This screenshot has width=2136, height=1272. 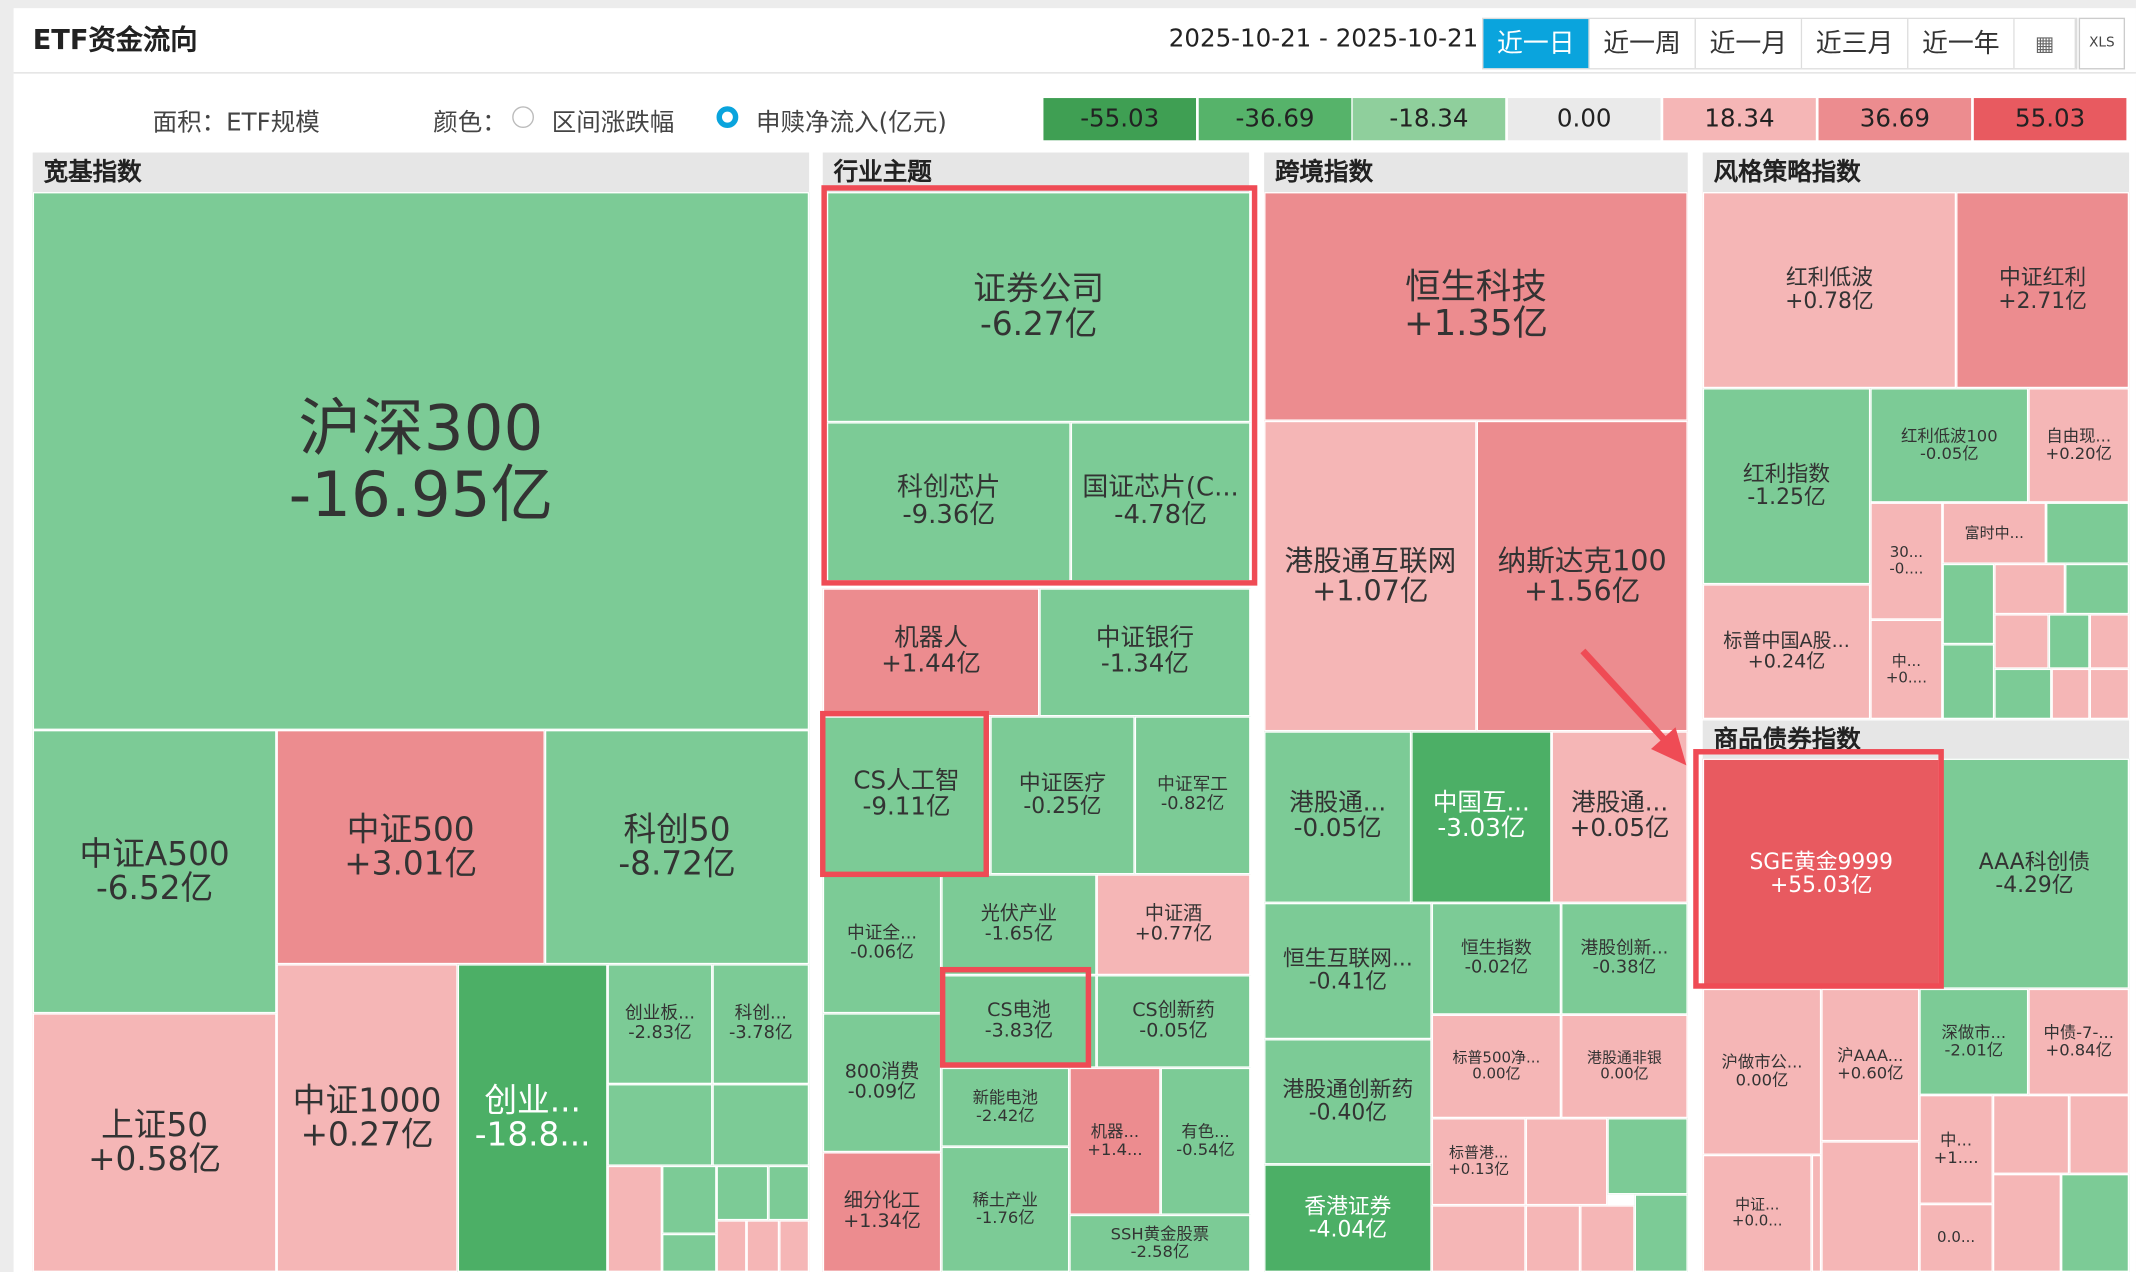 What do you see at coordinates (1496, 958) in the screenshot?
I see `treemap-cell: 恒生指数 -0.02亿` at bounding box center [1496, 958].